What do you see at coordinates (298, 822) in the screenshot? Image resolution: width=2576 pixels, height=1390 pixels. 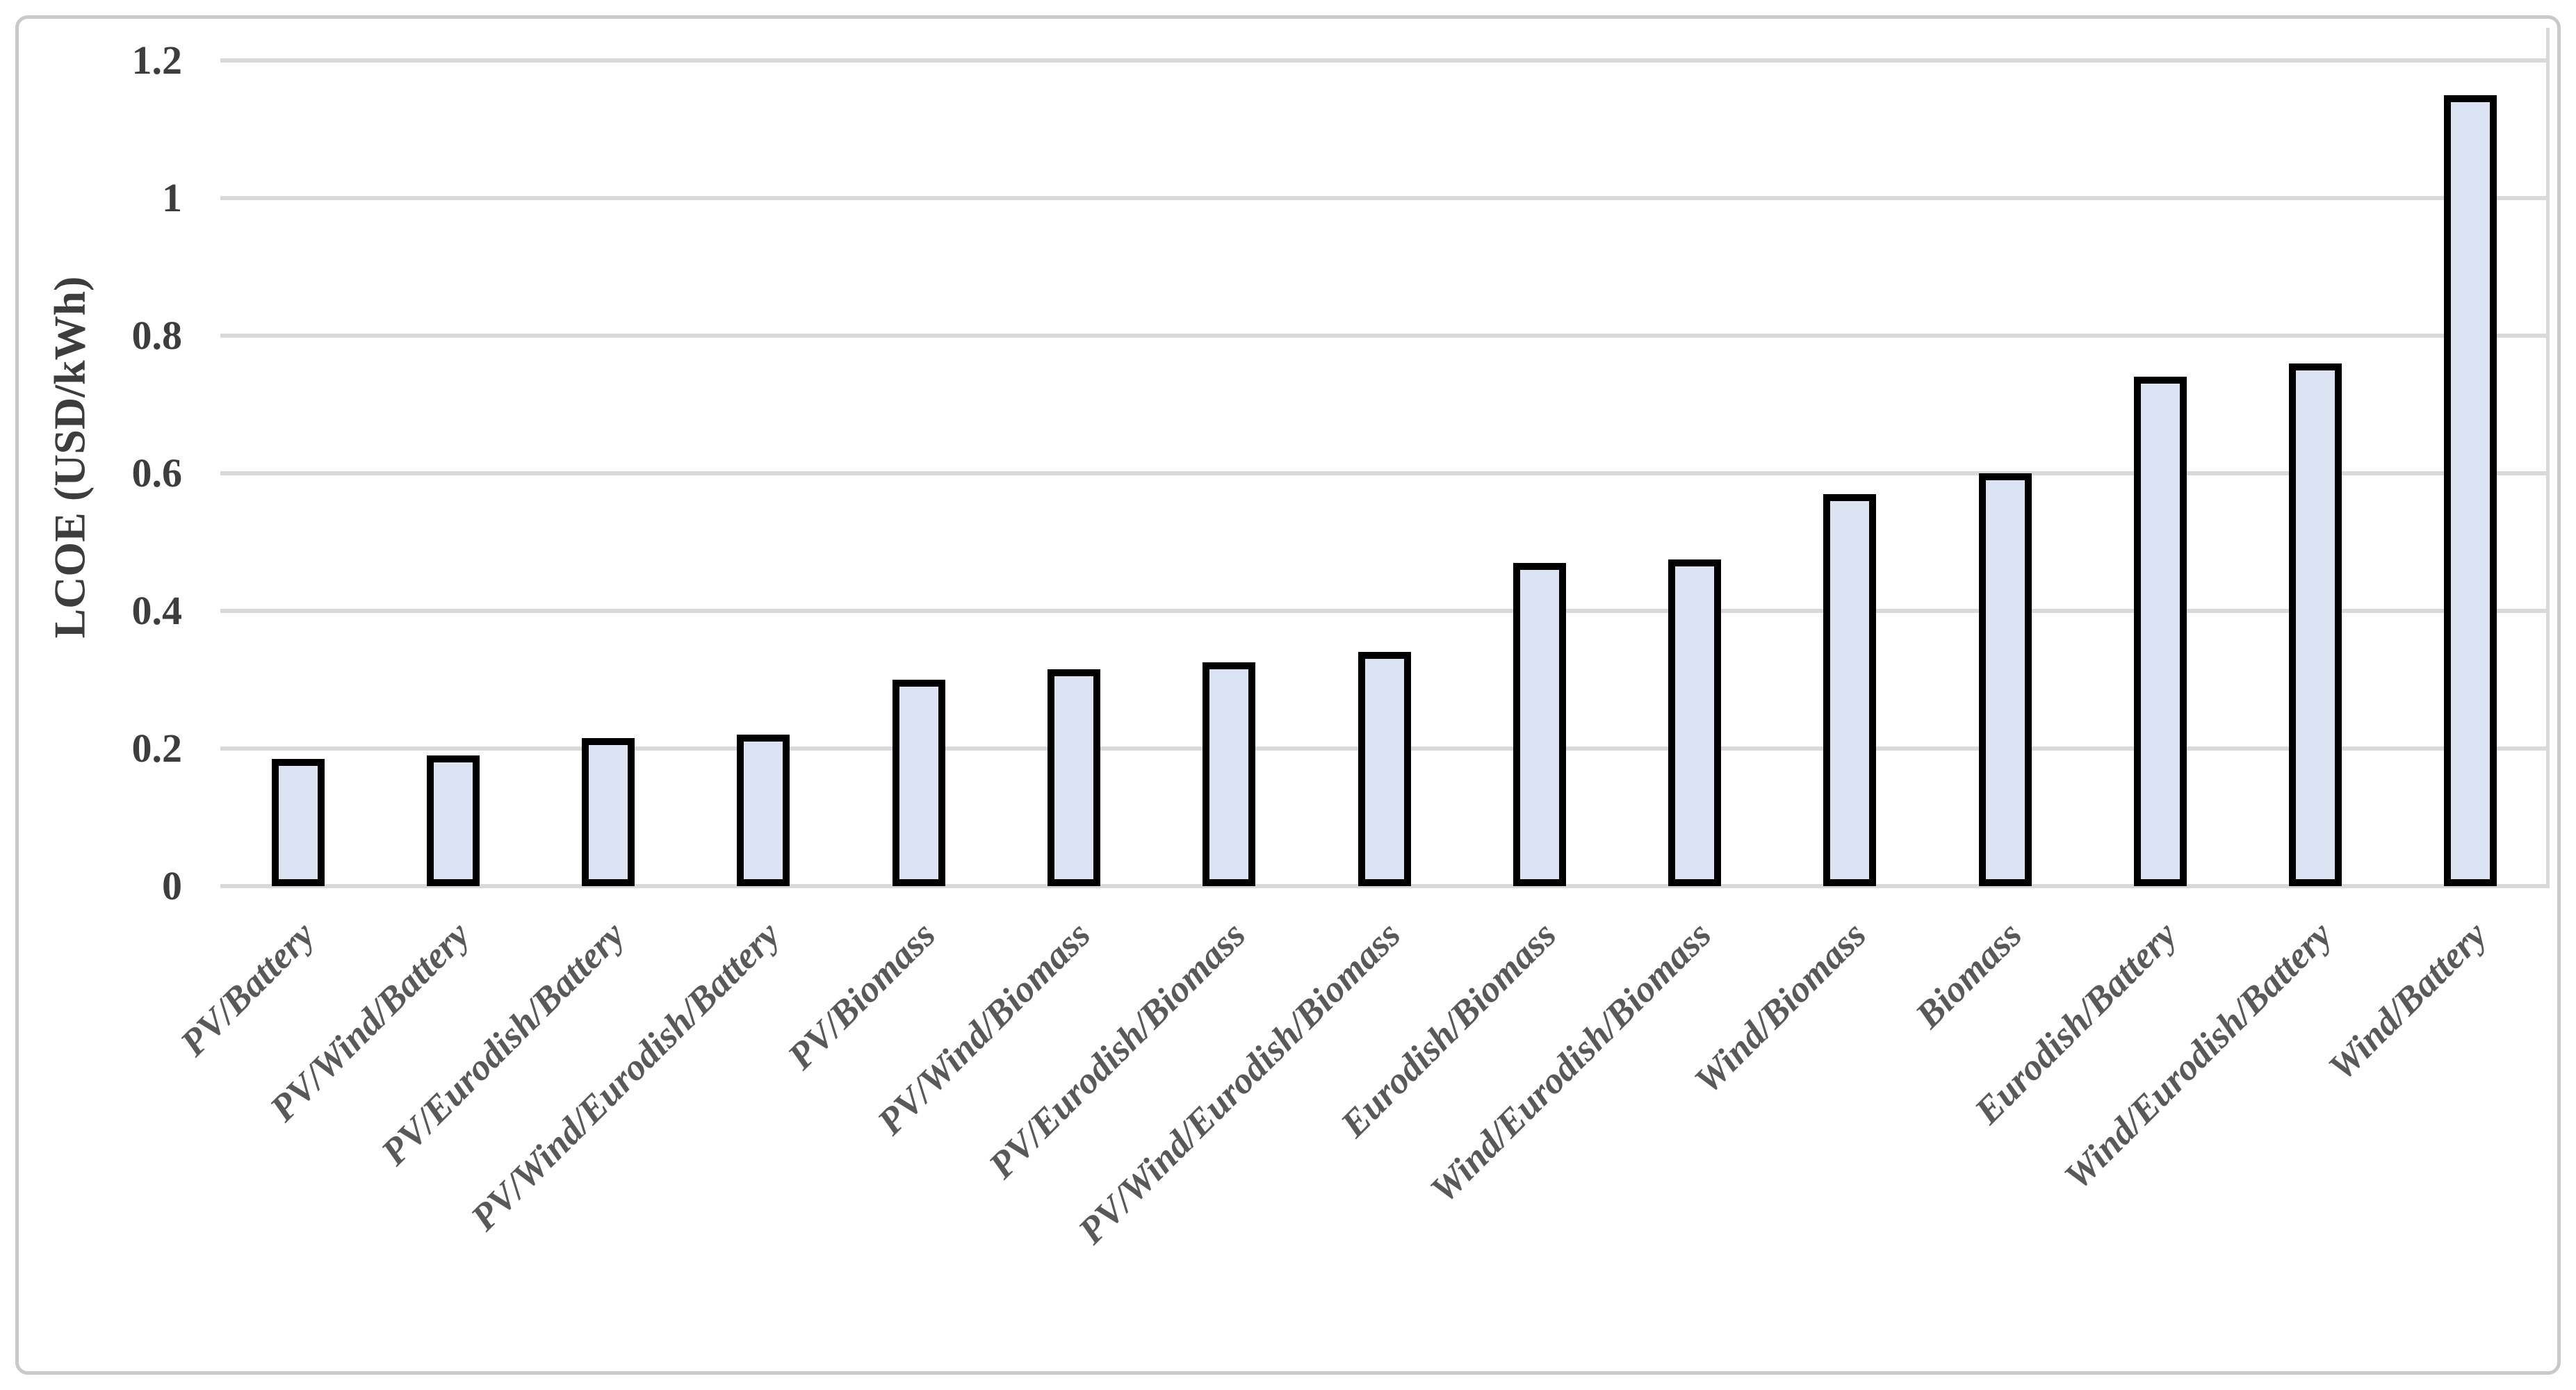 I see `bar-PV/Battery` at bounding box center [298, 822].